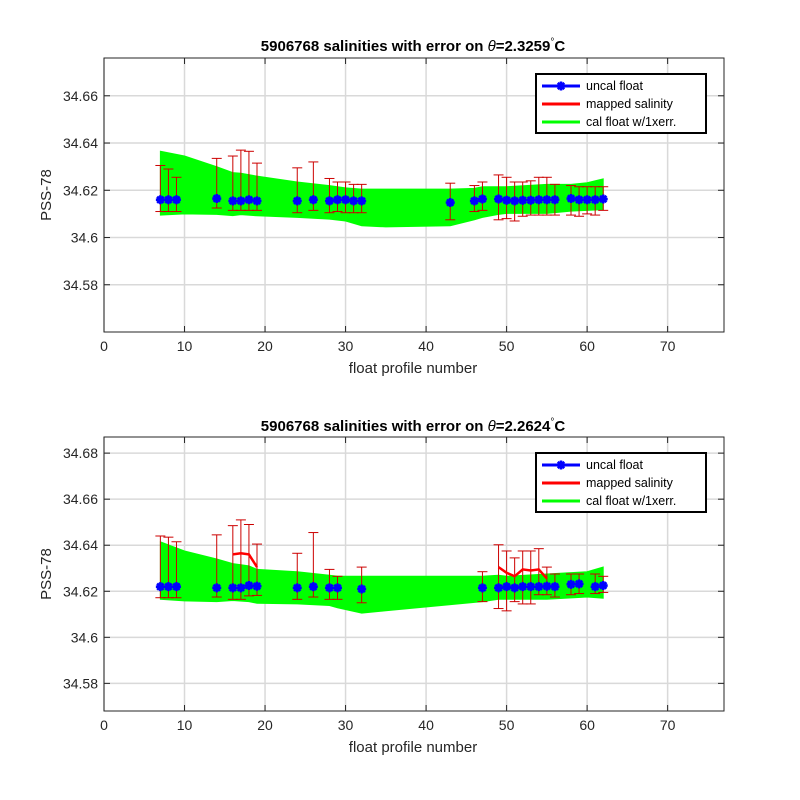 The height and width of the screenshot is (800, 800). I want to click on x-tick-label: 20, so click(265, 346).